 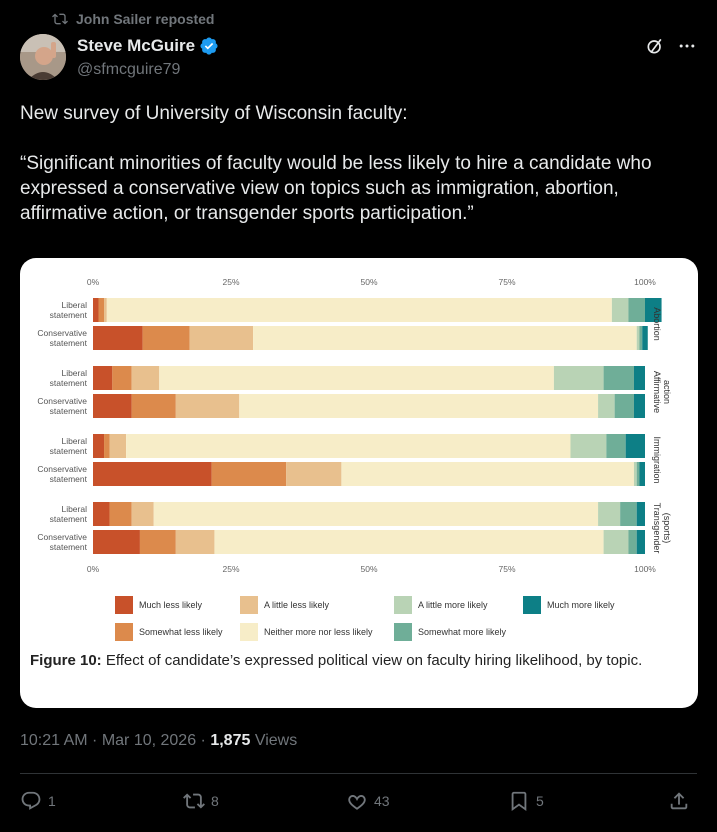 What do you see at coordinates (93, 569) in the screenshot?
I see `x-tick-label-bottom: 0%` at bounding box center [93, 569].